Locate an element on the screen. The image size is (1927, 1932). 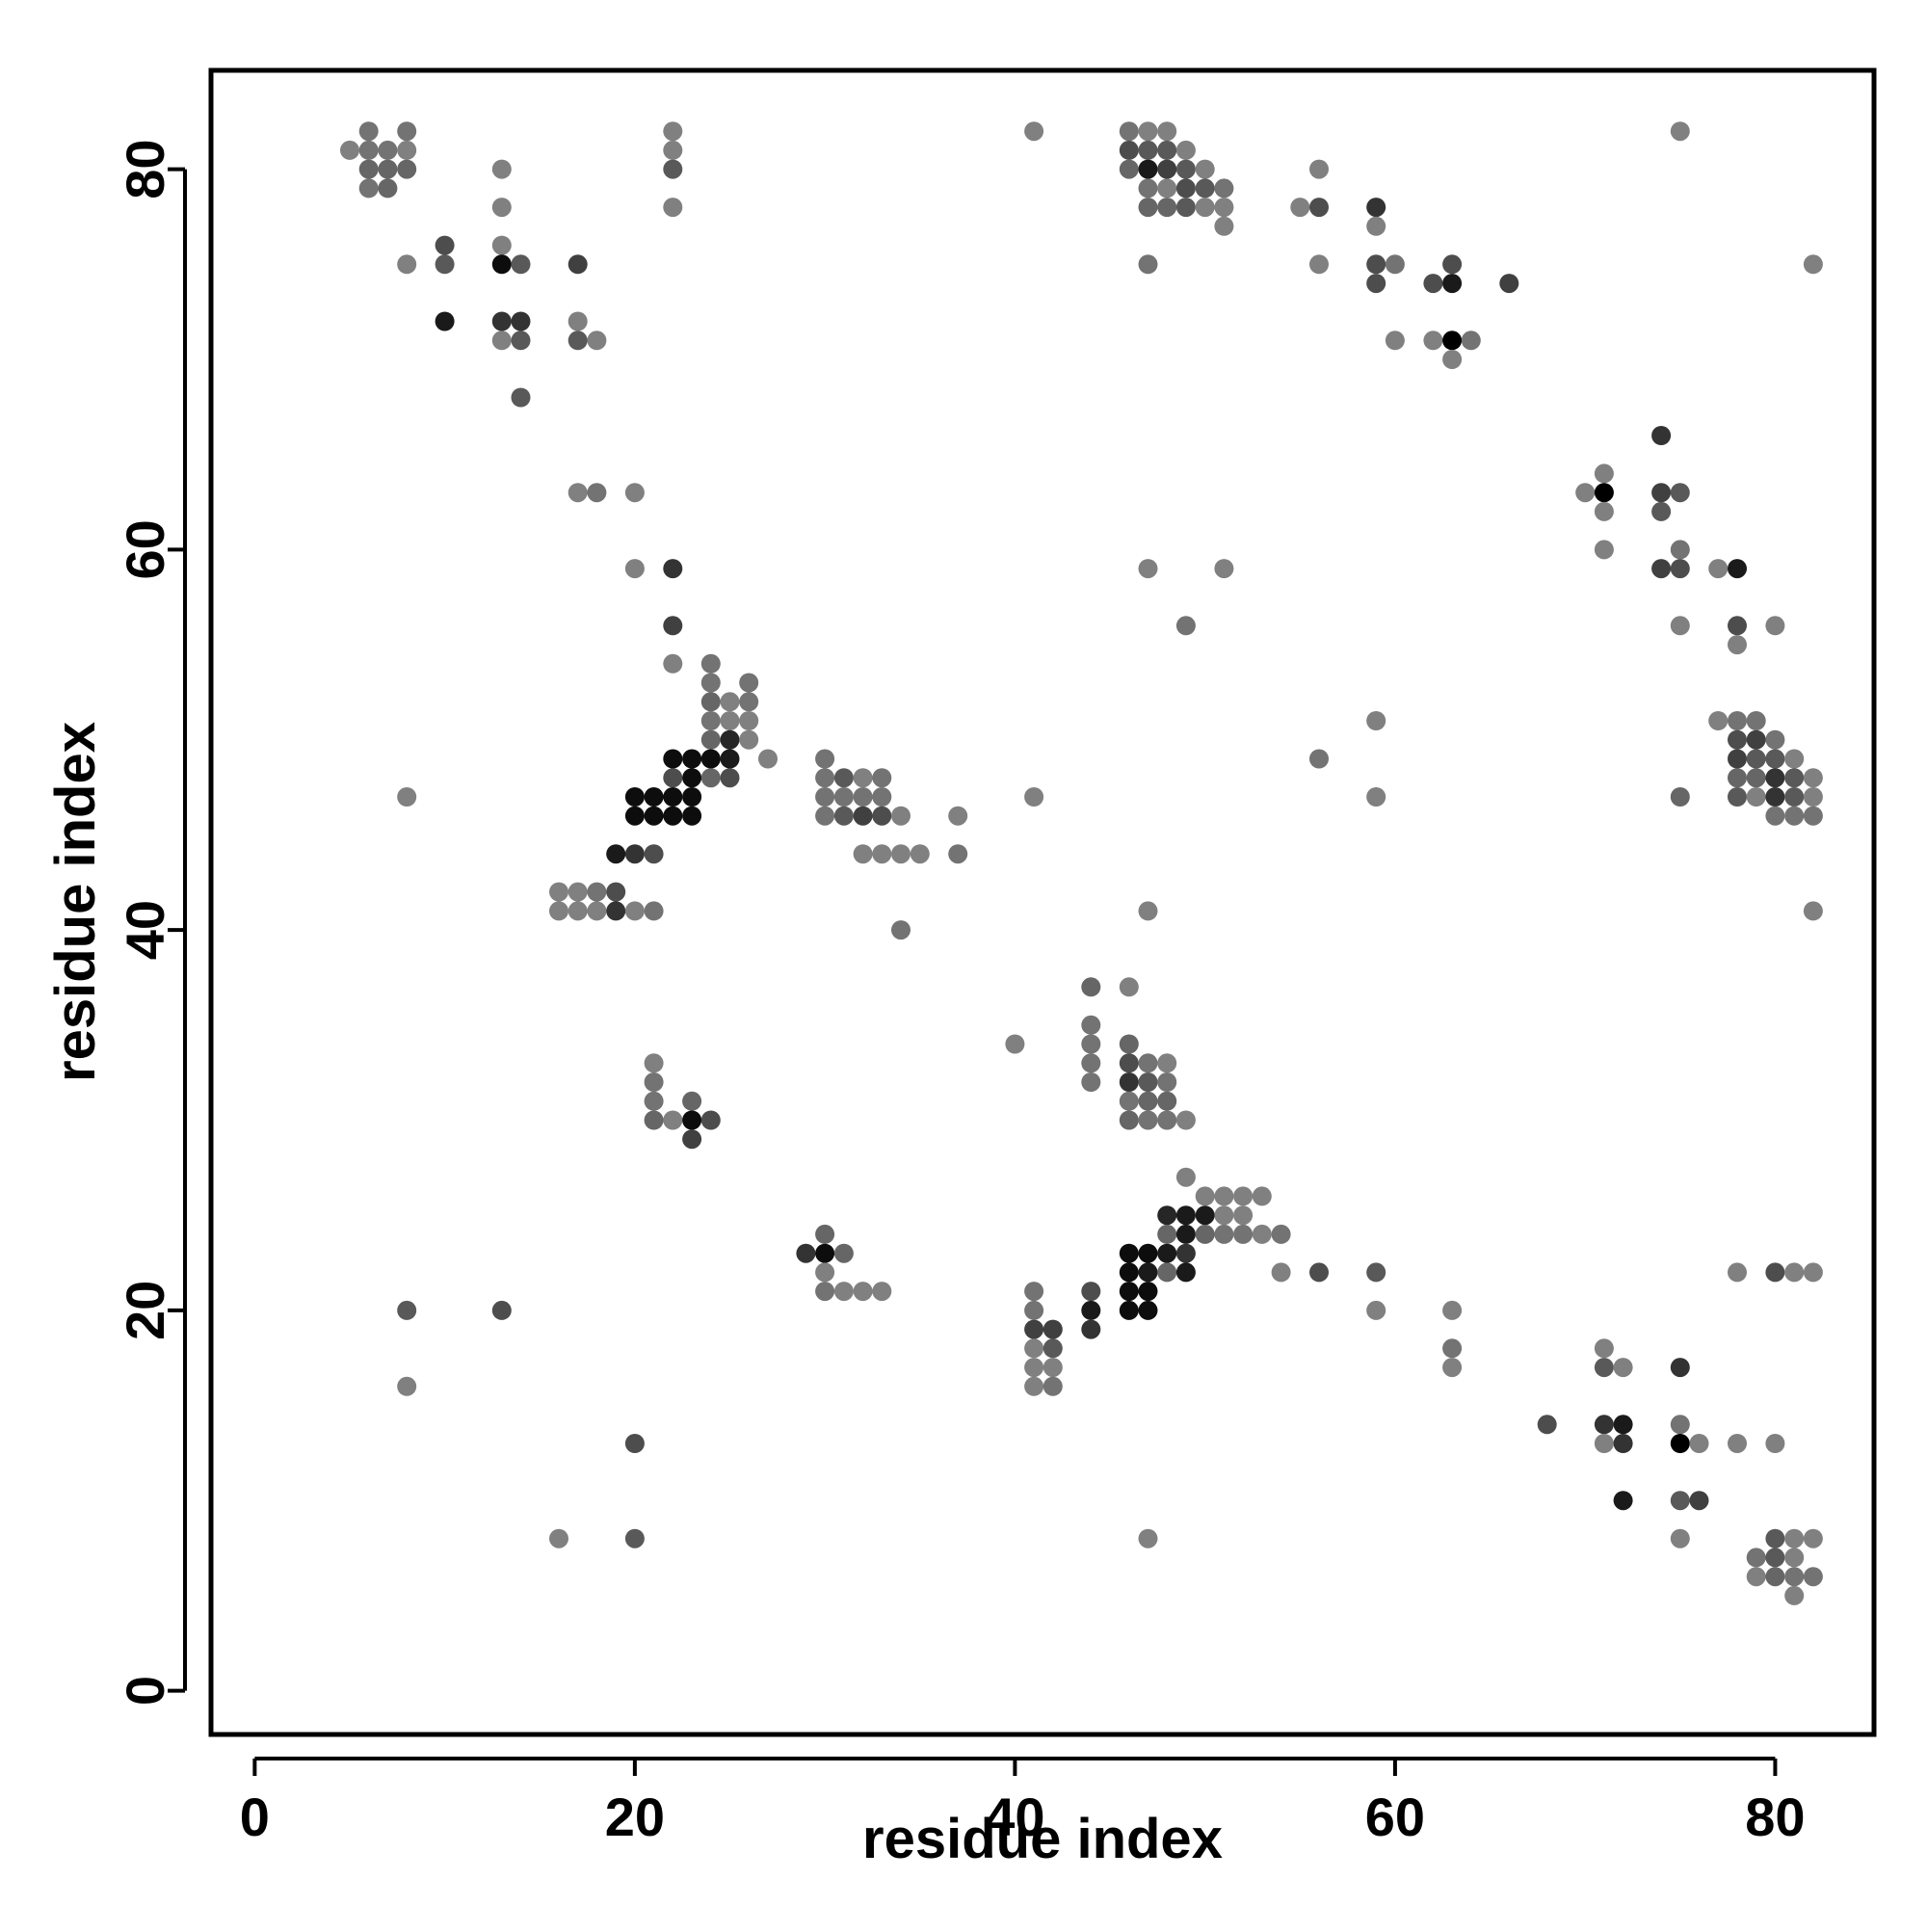
y-tick-label: 20 is located at coordinates (145, 1310).